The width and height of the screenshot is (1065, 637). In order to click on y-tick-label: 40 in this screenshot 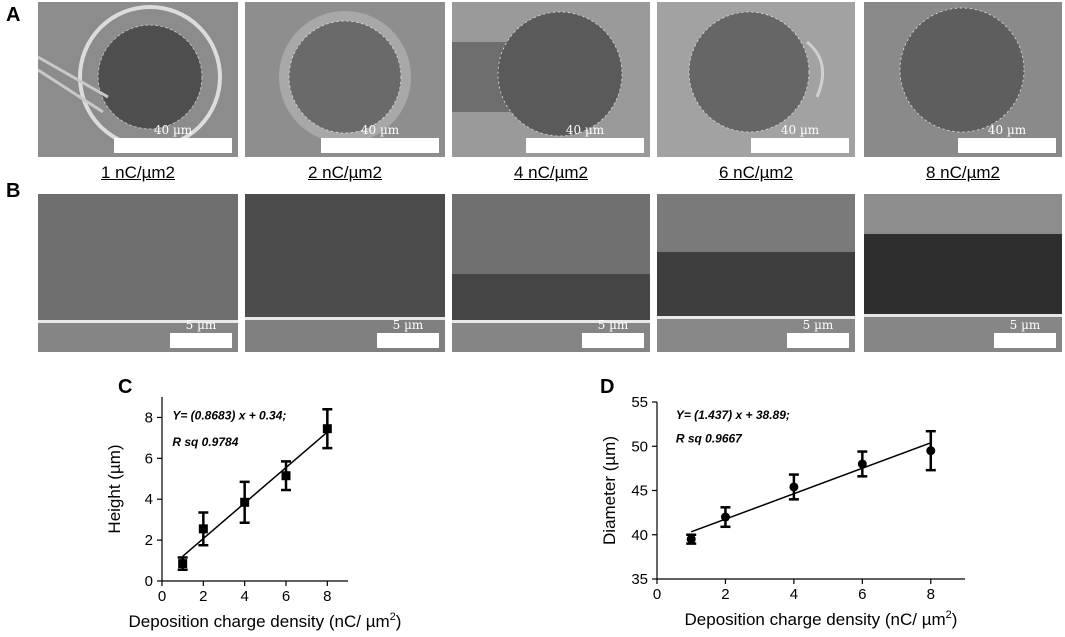, I will do `click(639, 535)`.